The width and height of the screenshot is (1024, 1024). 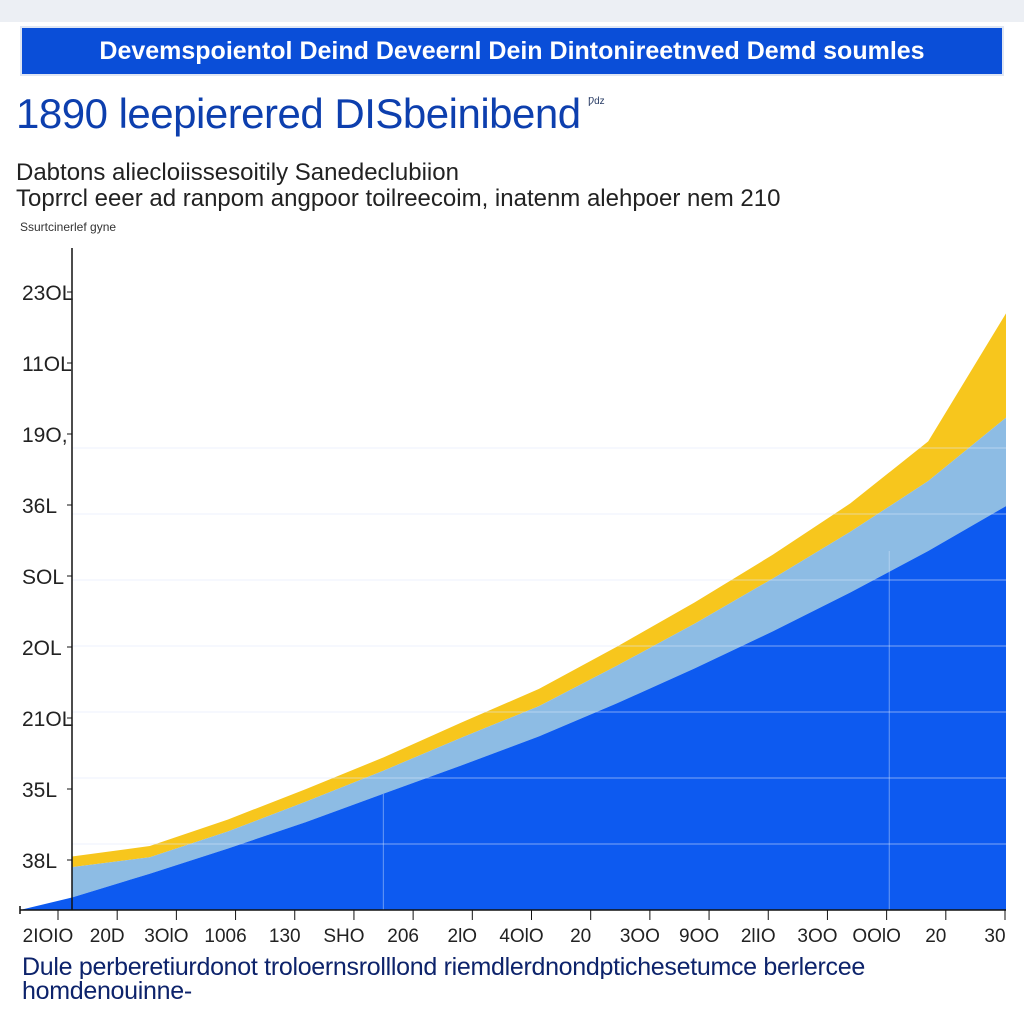 What do you see at coordinates (463, 936) in the screenshot?
I see `x-tick-label-8: 2lO` at bounding box center [463, 936].